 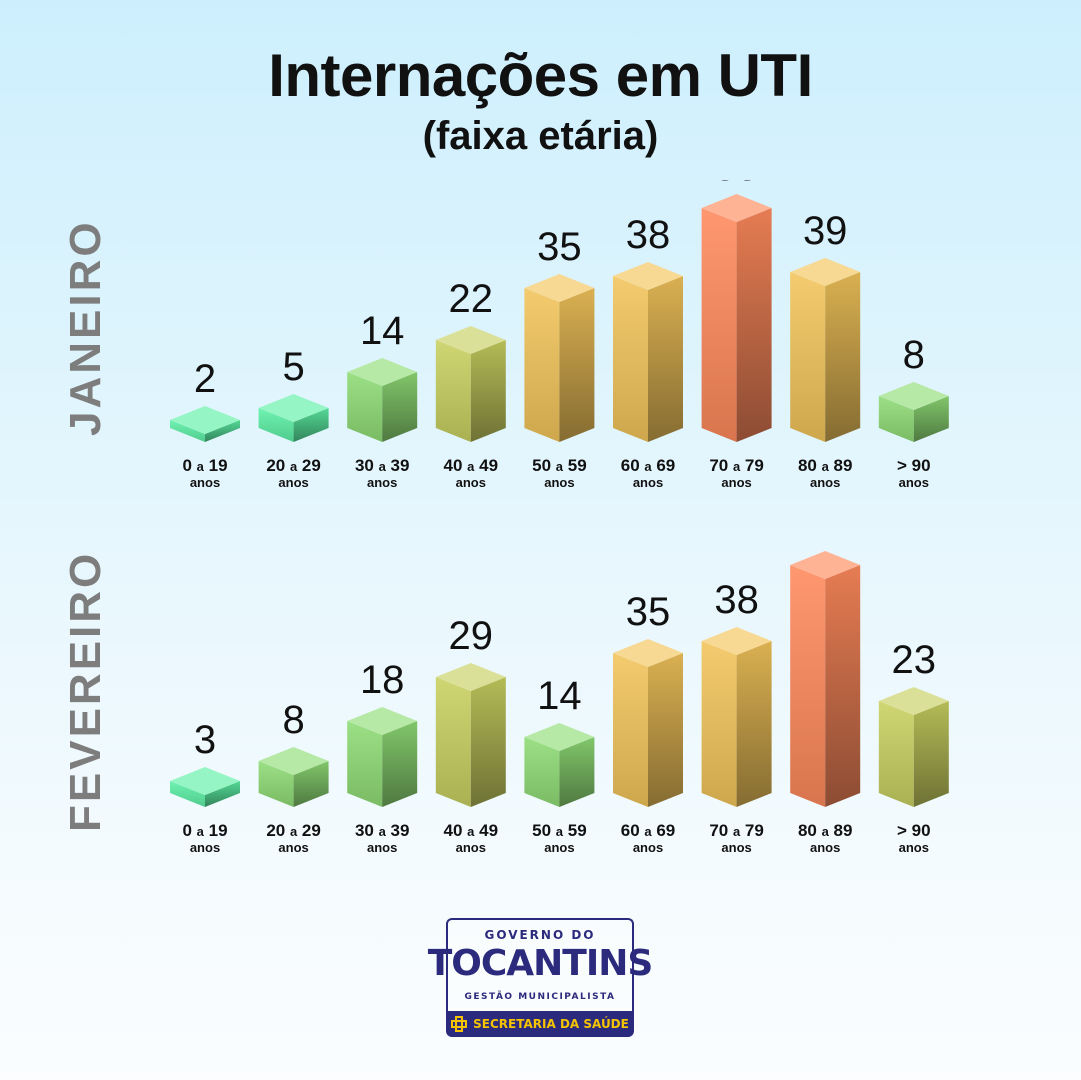 I want to click on value-label: 38, so click(x=736, y=600).